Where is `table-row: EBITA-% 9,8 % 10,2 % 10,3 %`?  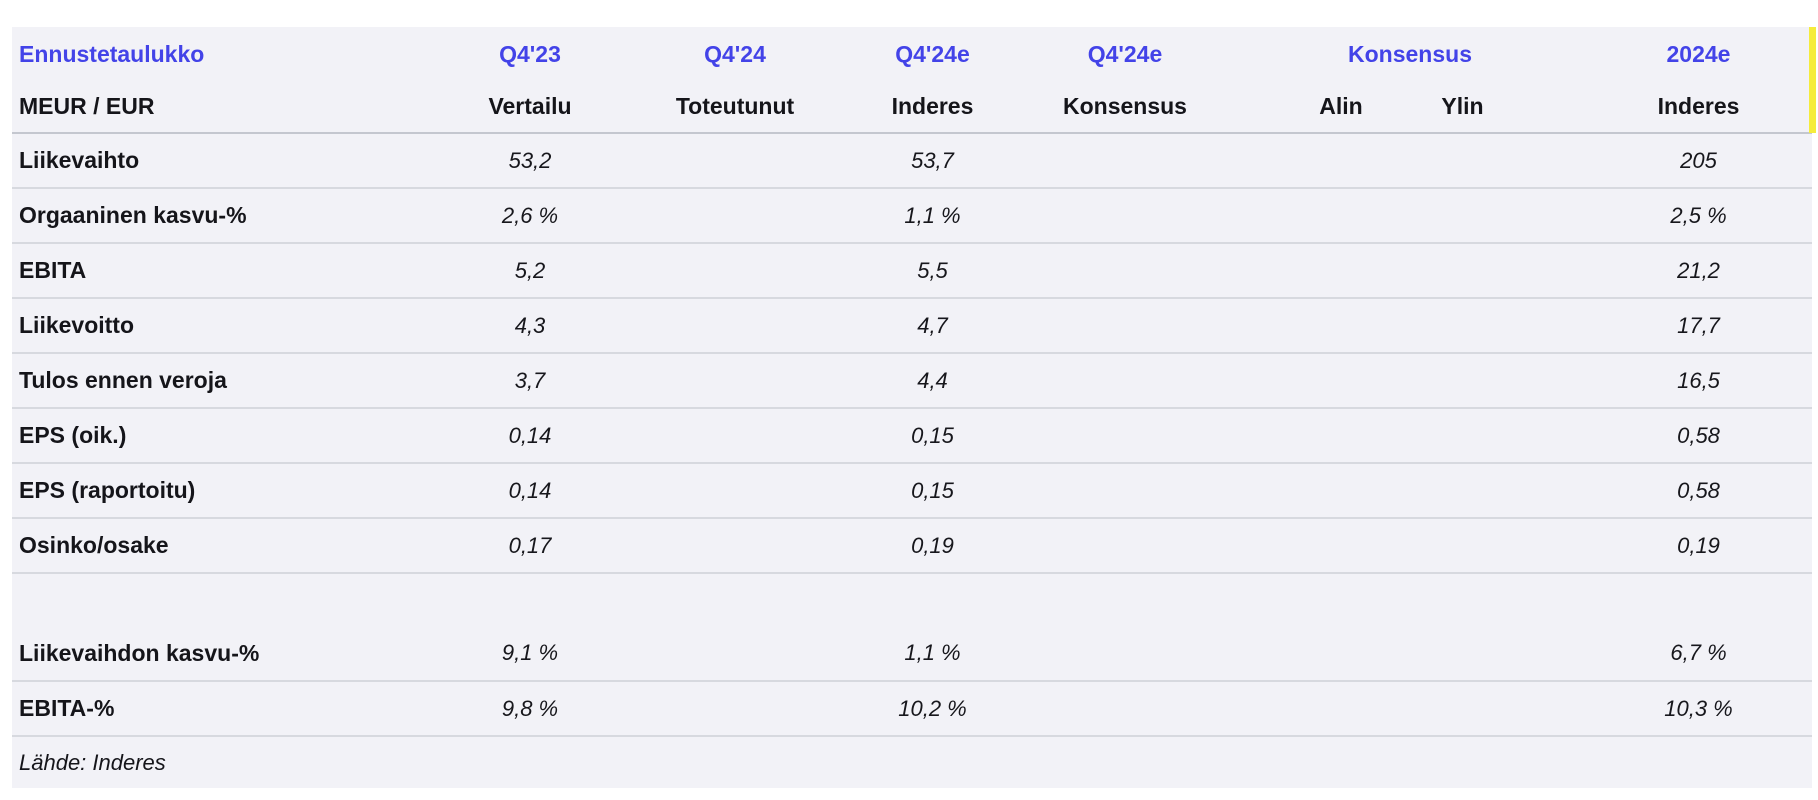
table-row: EBITA-% 9,8 % 10,2 % 10,3 % is located at coordinates (912, 709).